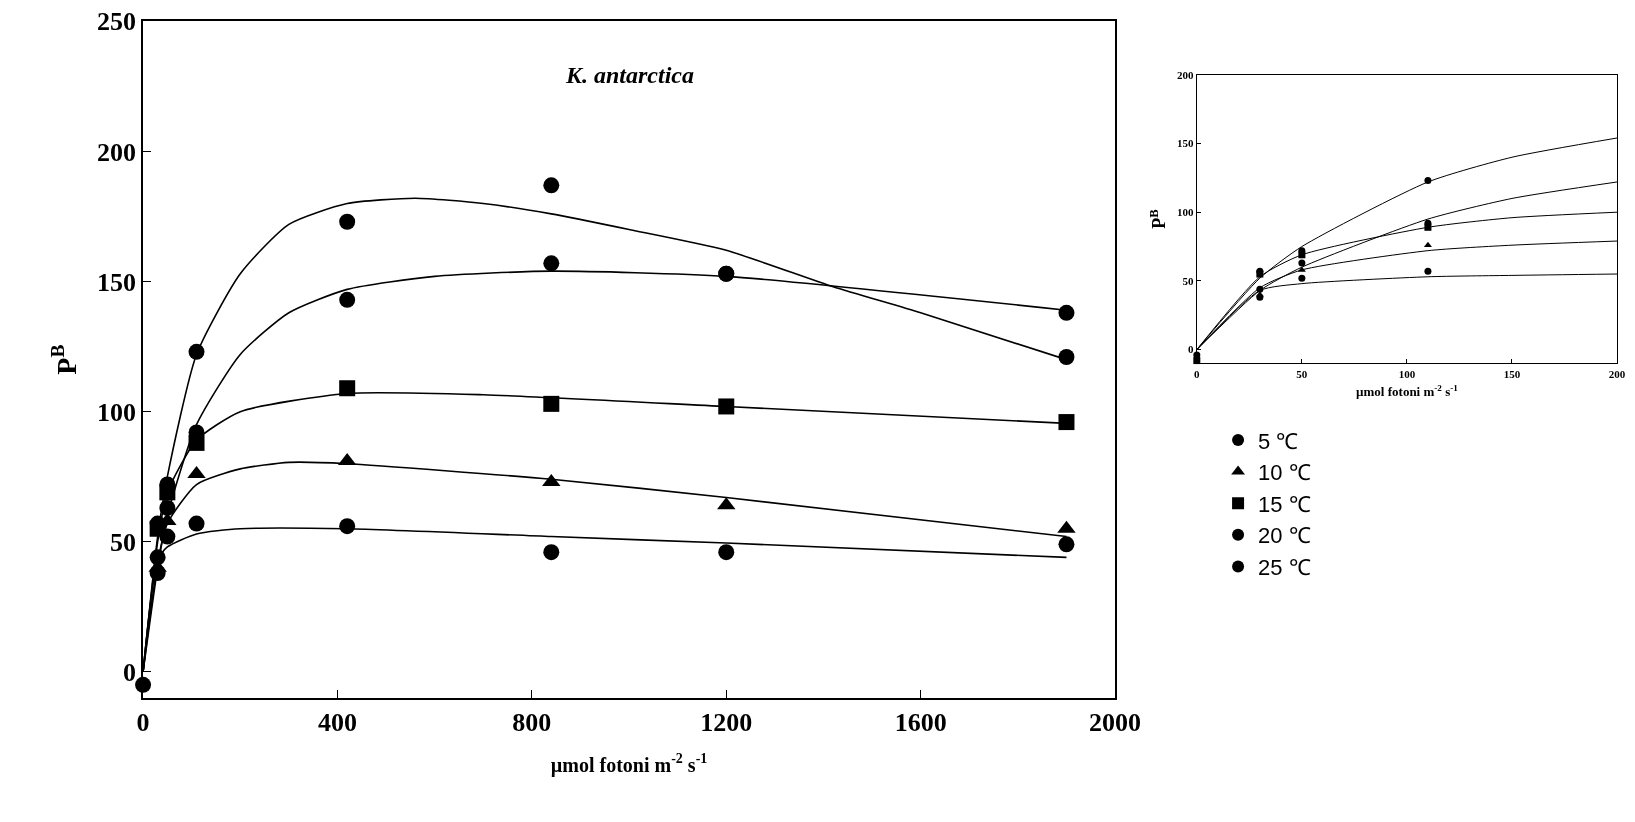 The image size is (1635, 822). What do you see at coordinates (1284, 473) in the screenshot?
I see `legend-label: 10 ℃` at bounding box center [1284, 473].